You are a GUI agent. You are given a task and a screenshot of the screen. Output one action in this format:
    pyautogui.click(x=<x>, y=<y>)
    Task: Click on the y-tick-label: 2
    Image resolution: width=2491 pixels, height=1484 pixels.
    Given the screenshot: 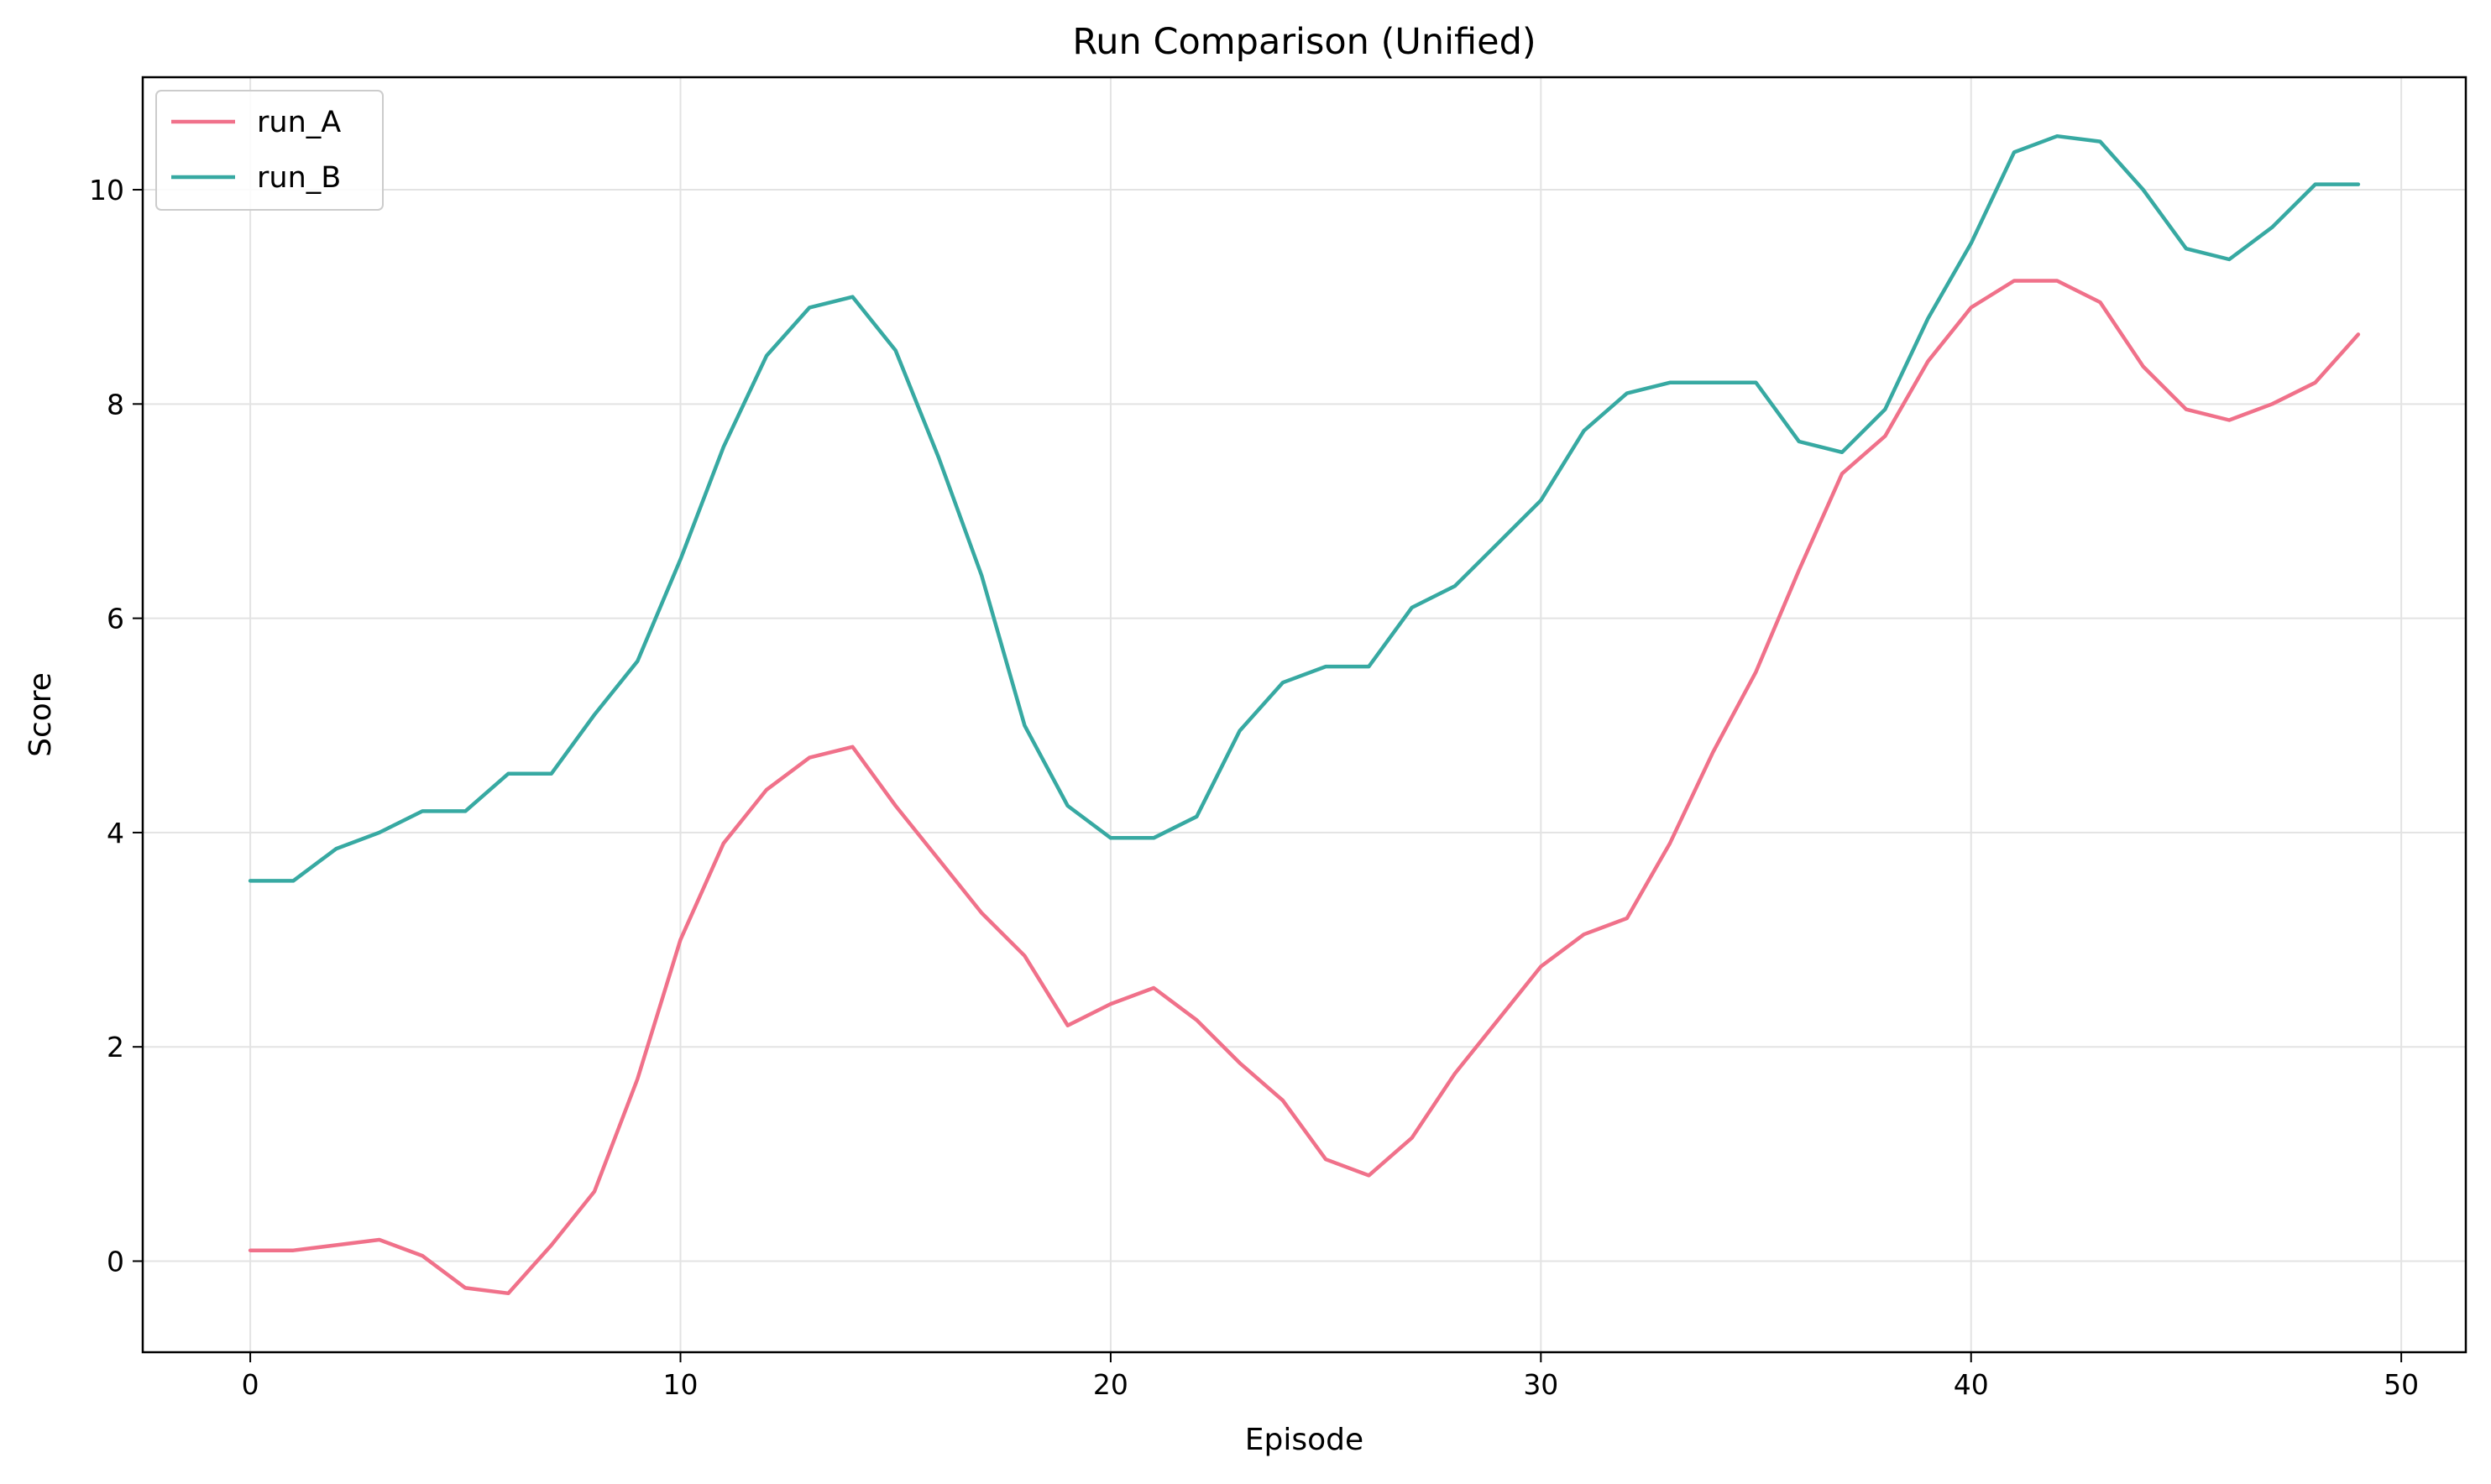 What is the action you would take?
    pyautogui.click(x=116, y=1047)
    